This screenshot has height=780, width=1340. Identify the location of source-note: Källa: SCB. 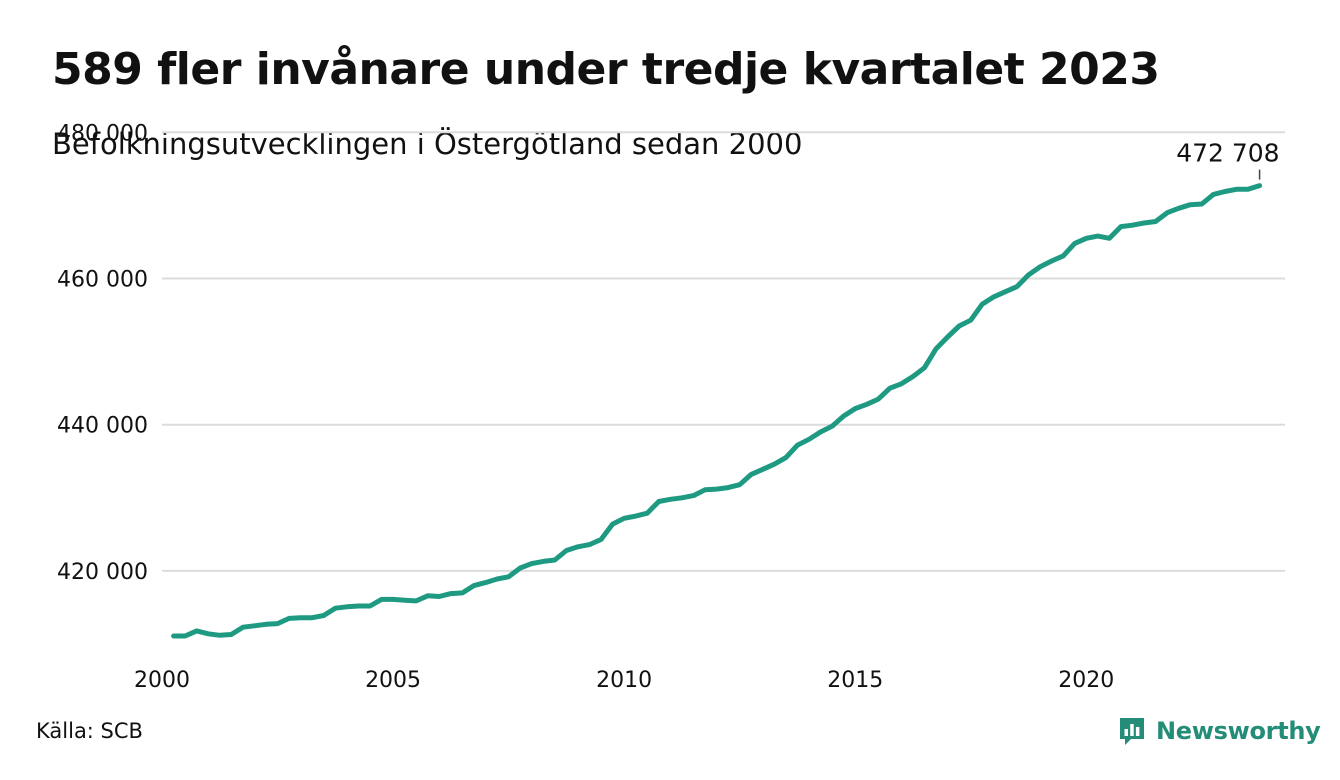
(89, 731).